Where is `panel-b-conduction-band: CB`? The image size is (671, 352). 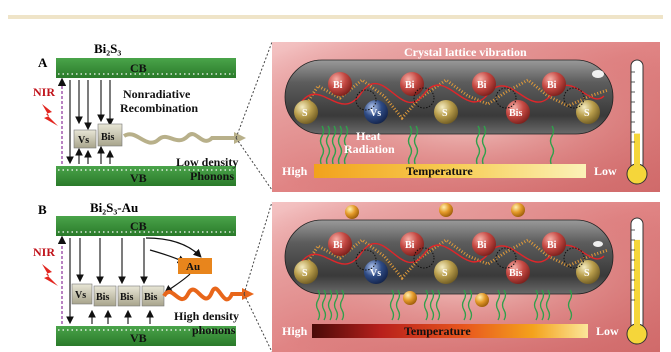 panel-b-conduction-band: CB is located at coordinates (146, 226).